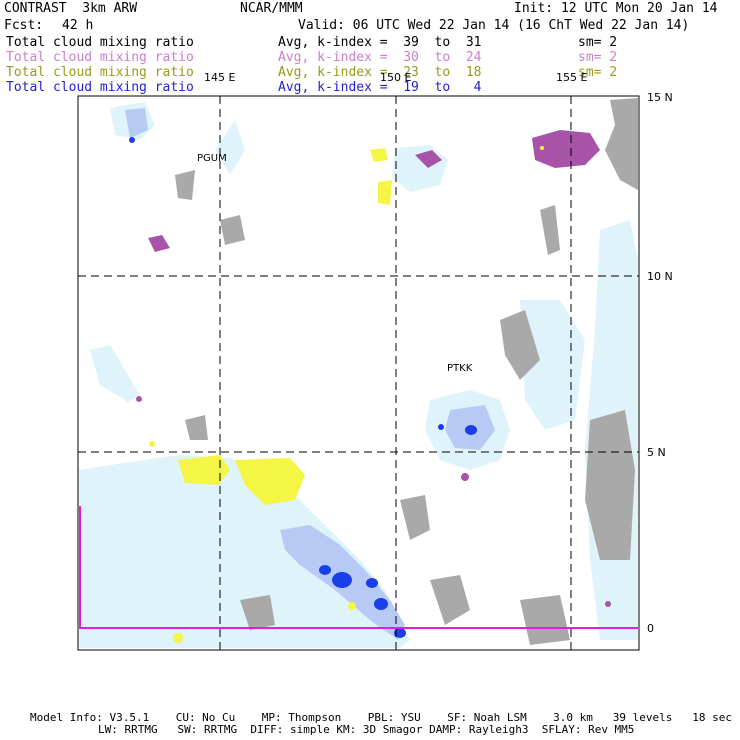 The height and width of the screenshot is (740, 740). What do you see at coordinates (24, 25) in the screenshot?
I see `forecast-label: Fcst:` at bounding box center [24, 25].